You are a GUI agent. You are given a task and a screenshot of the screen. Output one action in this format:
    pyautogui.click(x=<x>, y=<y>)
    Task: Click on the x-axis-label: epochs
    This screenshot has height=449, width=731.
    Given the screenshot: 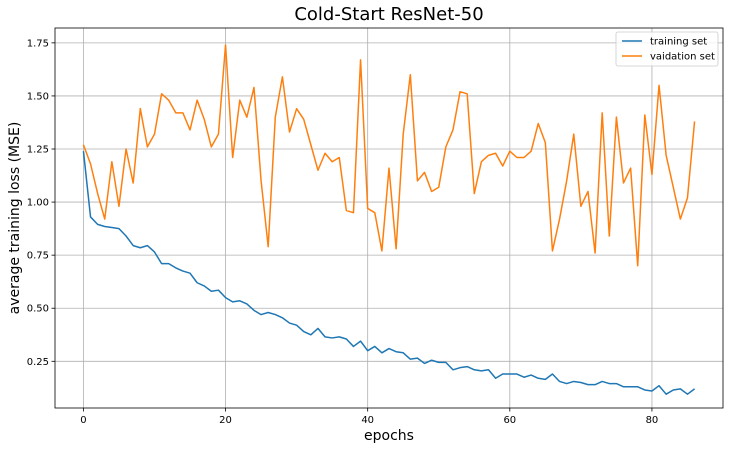 What is the action you would take?
    pyautogui.click(x=389, y=436)
    